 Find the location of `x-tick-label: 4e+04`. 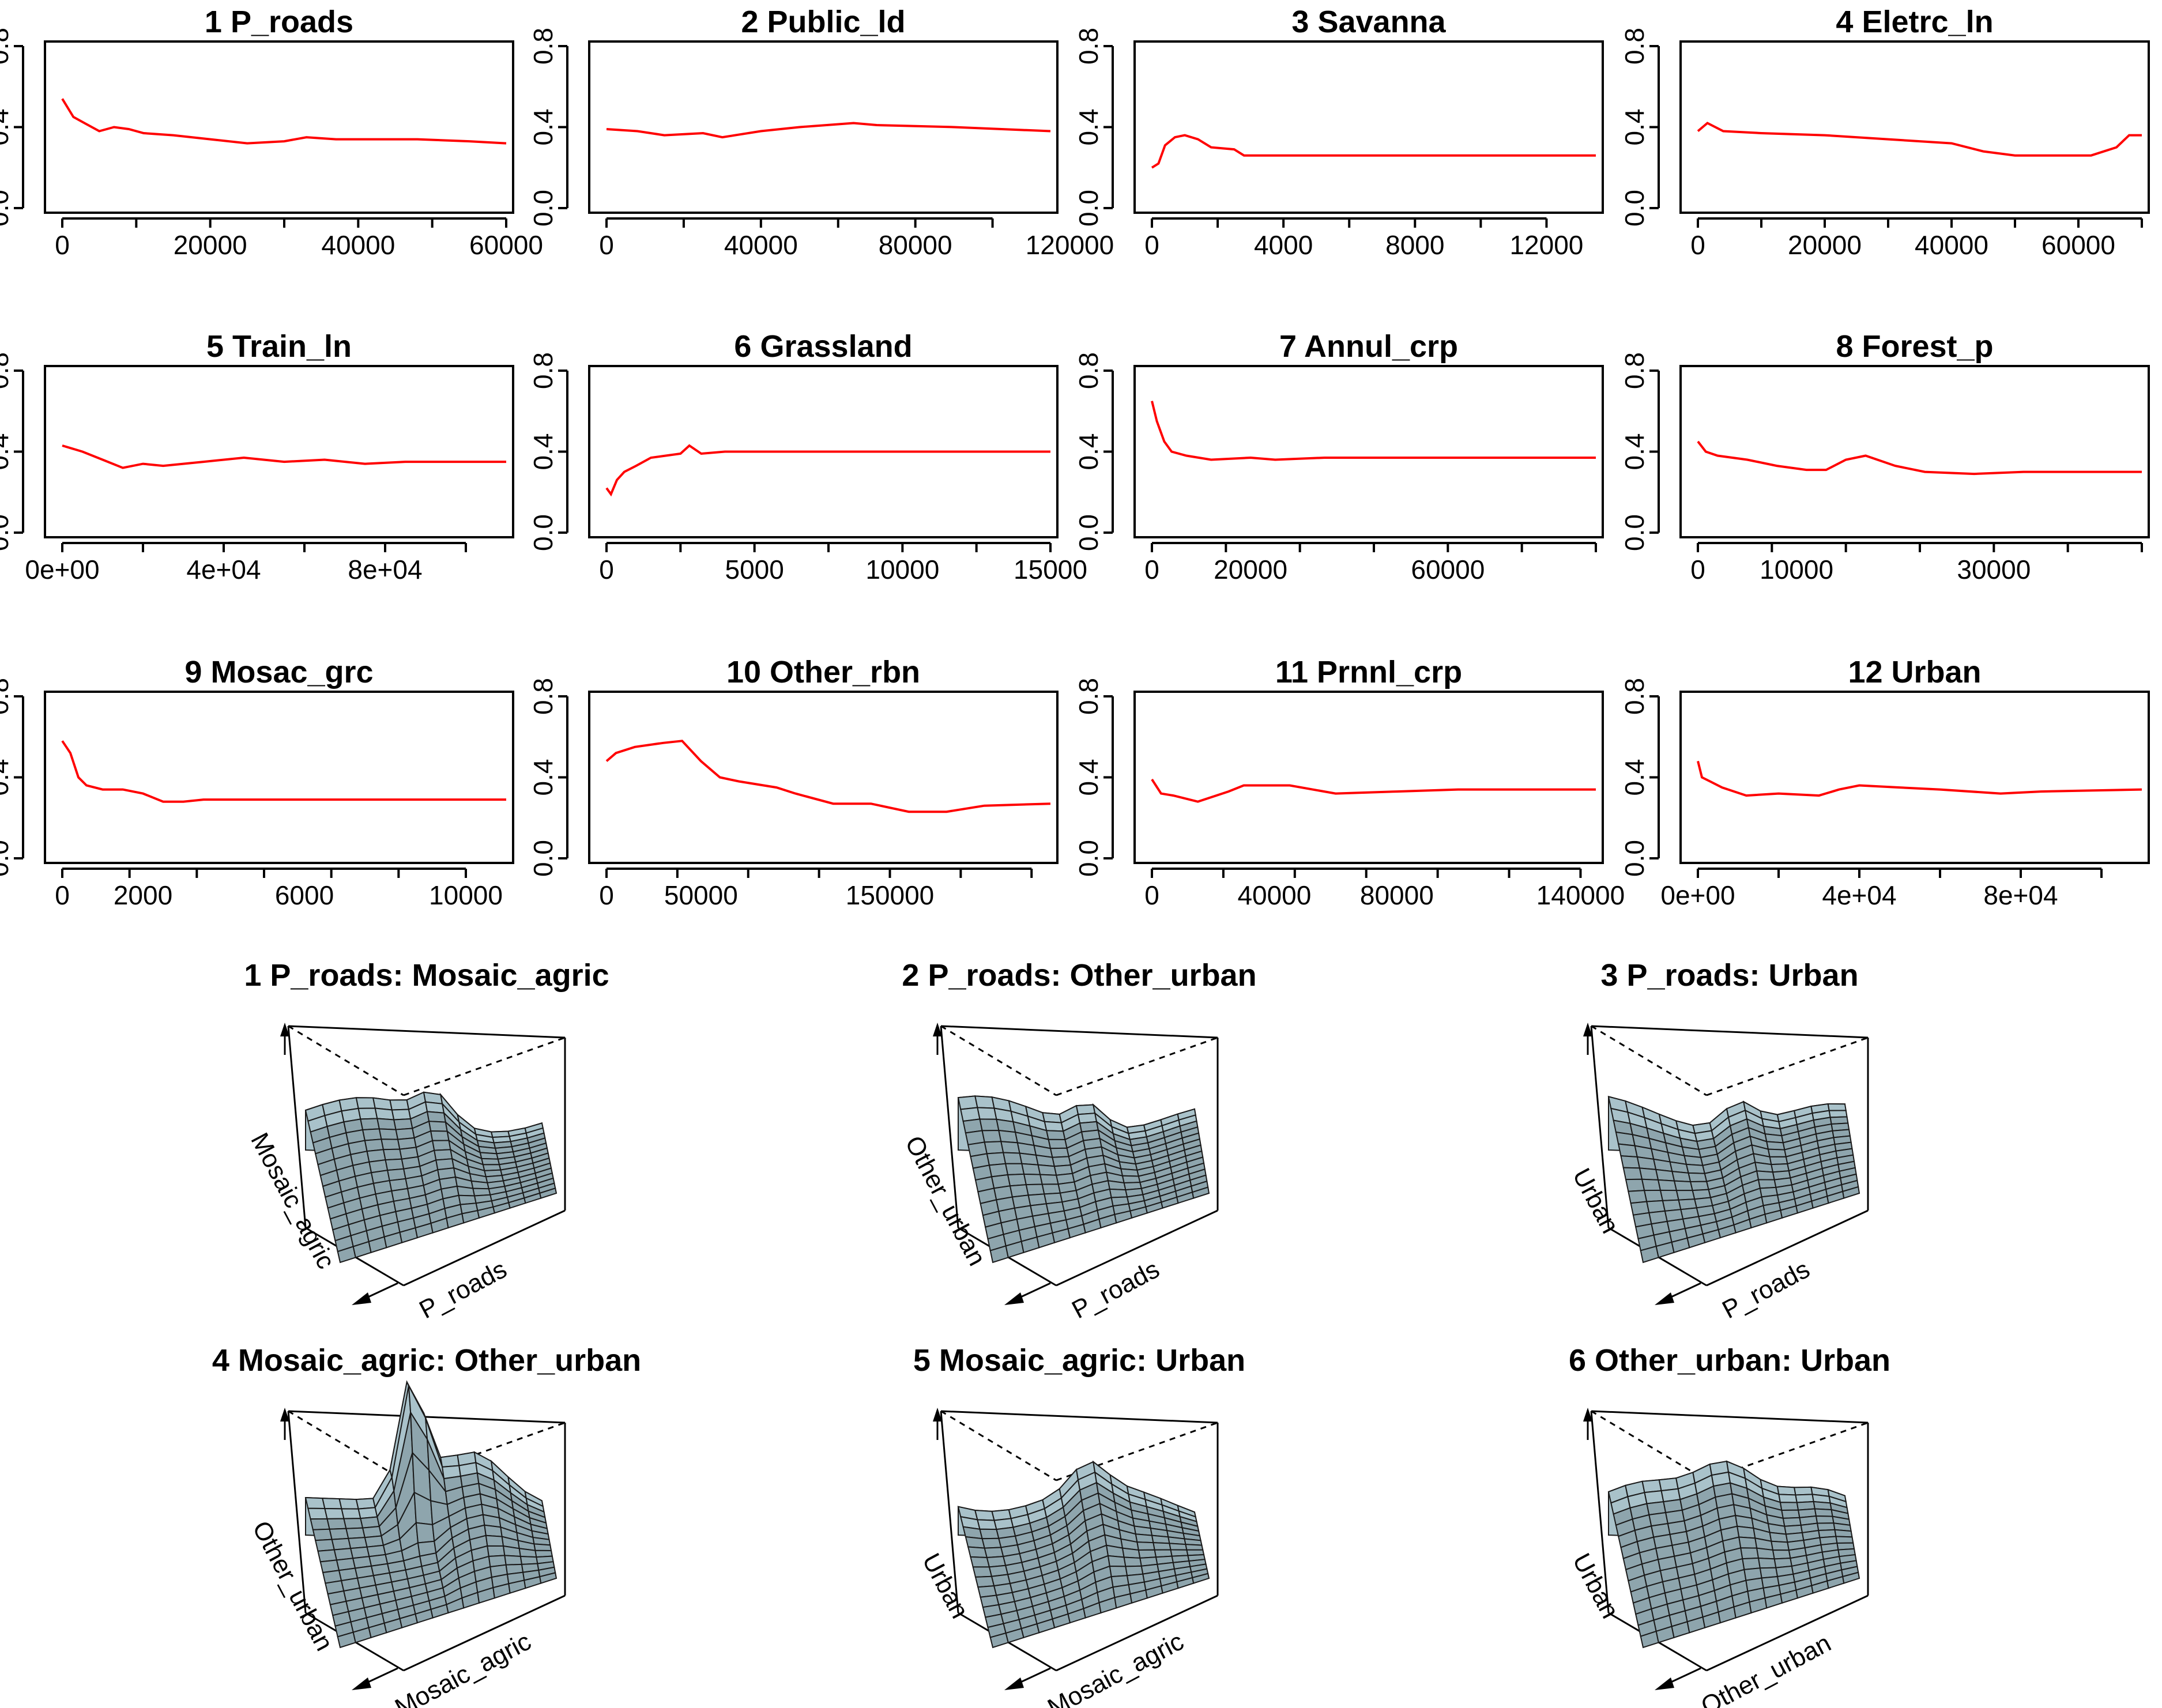

x-tick-label: 4e+04 is located at coordinates (1859, 895).